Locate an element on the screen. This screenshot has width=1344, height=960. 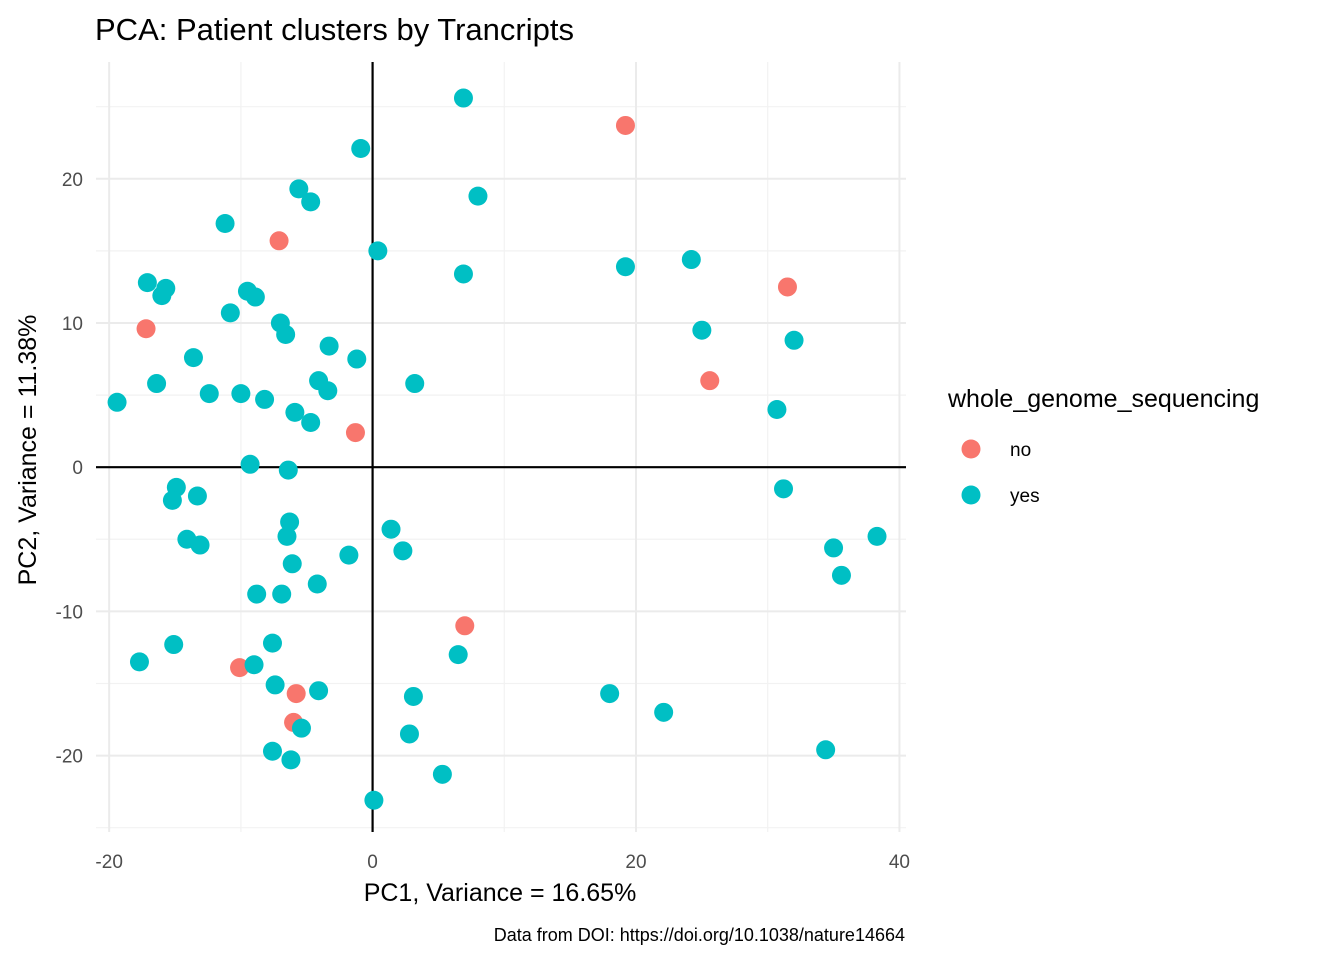
y-tick-label: 0 is located at coordinates (77, 468).